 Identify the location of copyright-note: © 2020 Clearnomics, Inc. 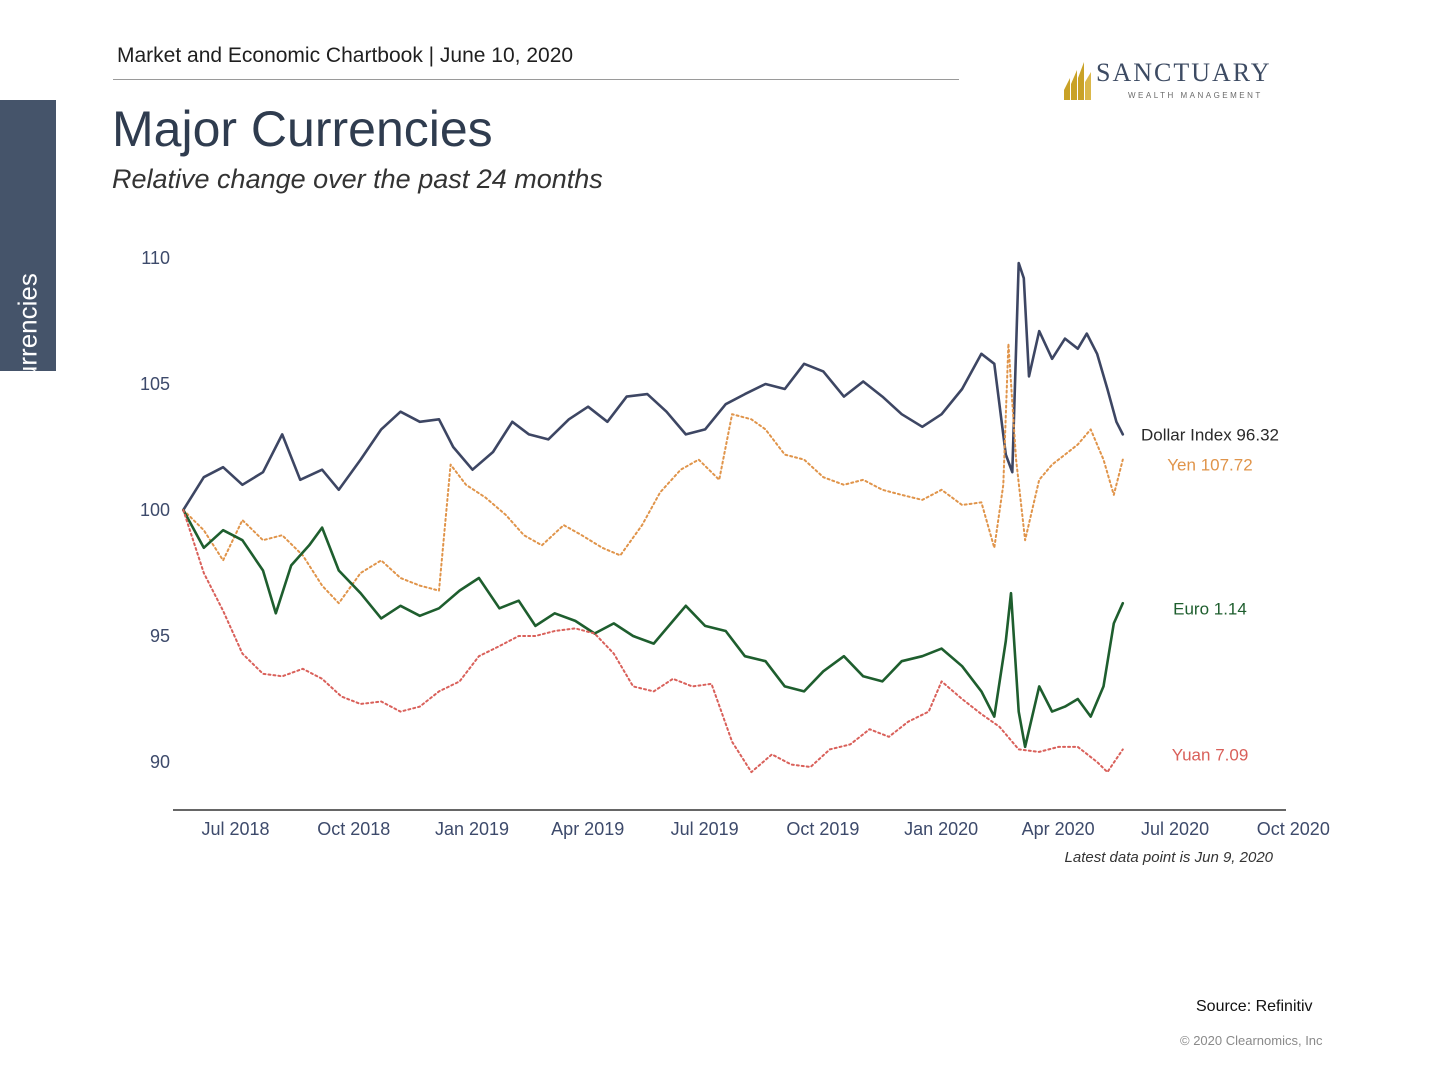
(1251, 1040).